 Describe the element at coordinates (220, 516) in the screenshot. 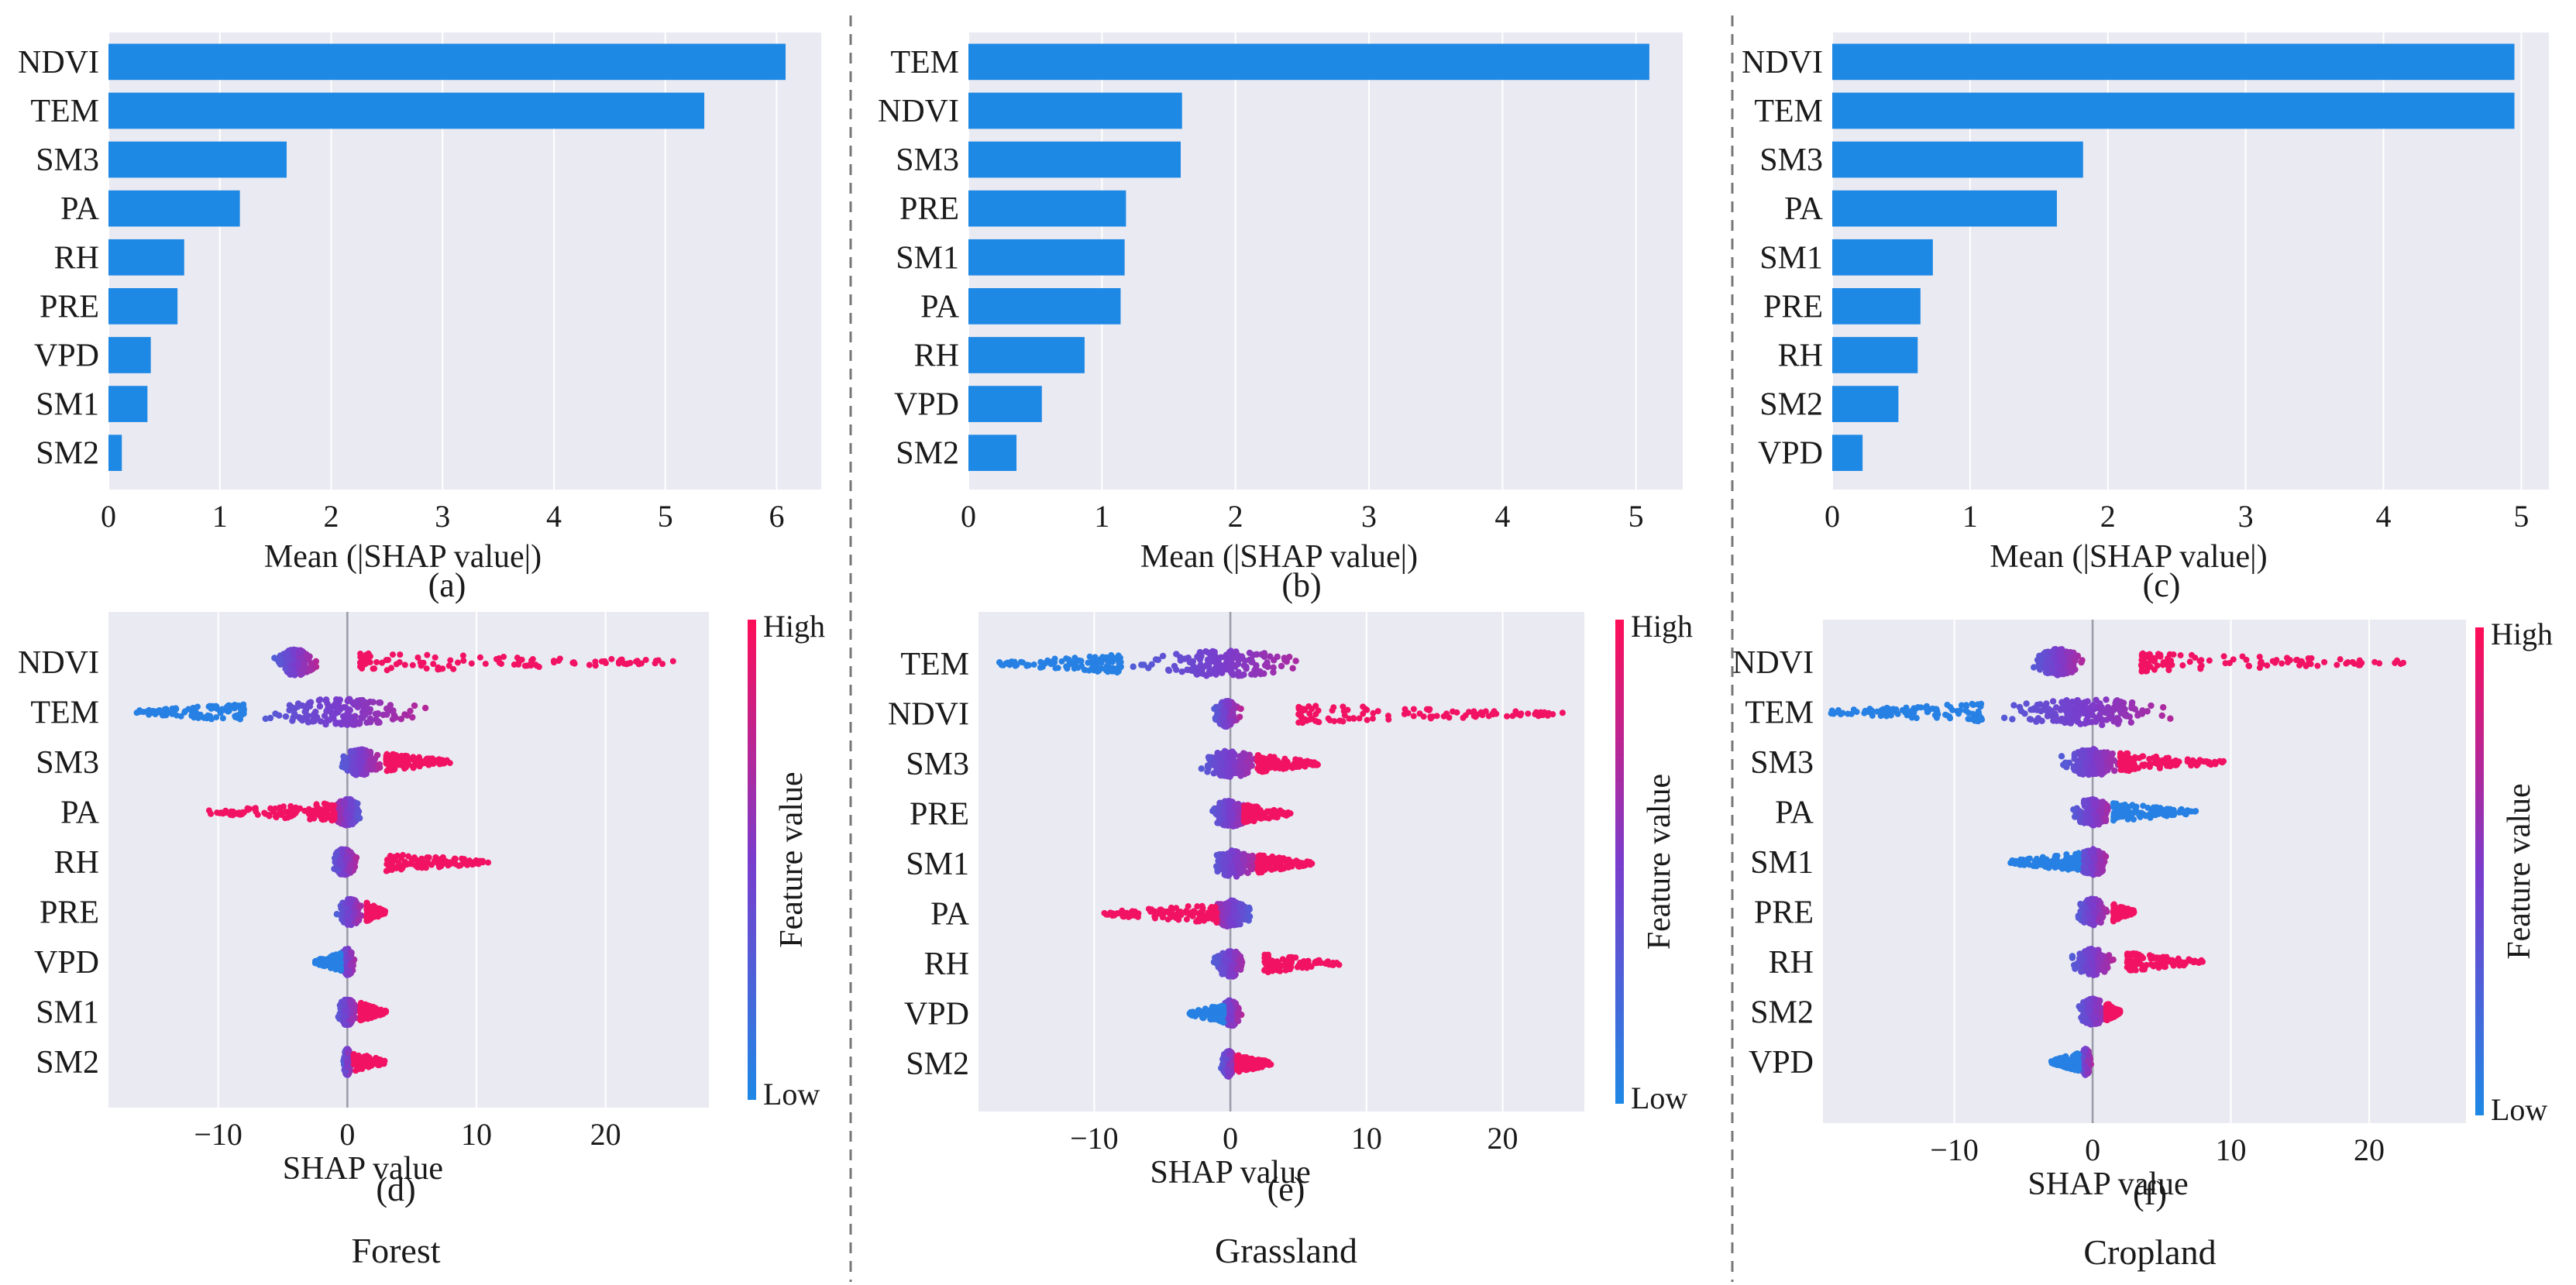

I see `x-tick-label: 1` at that location.